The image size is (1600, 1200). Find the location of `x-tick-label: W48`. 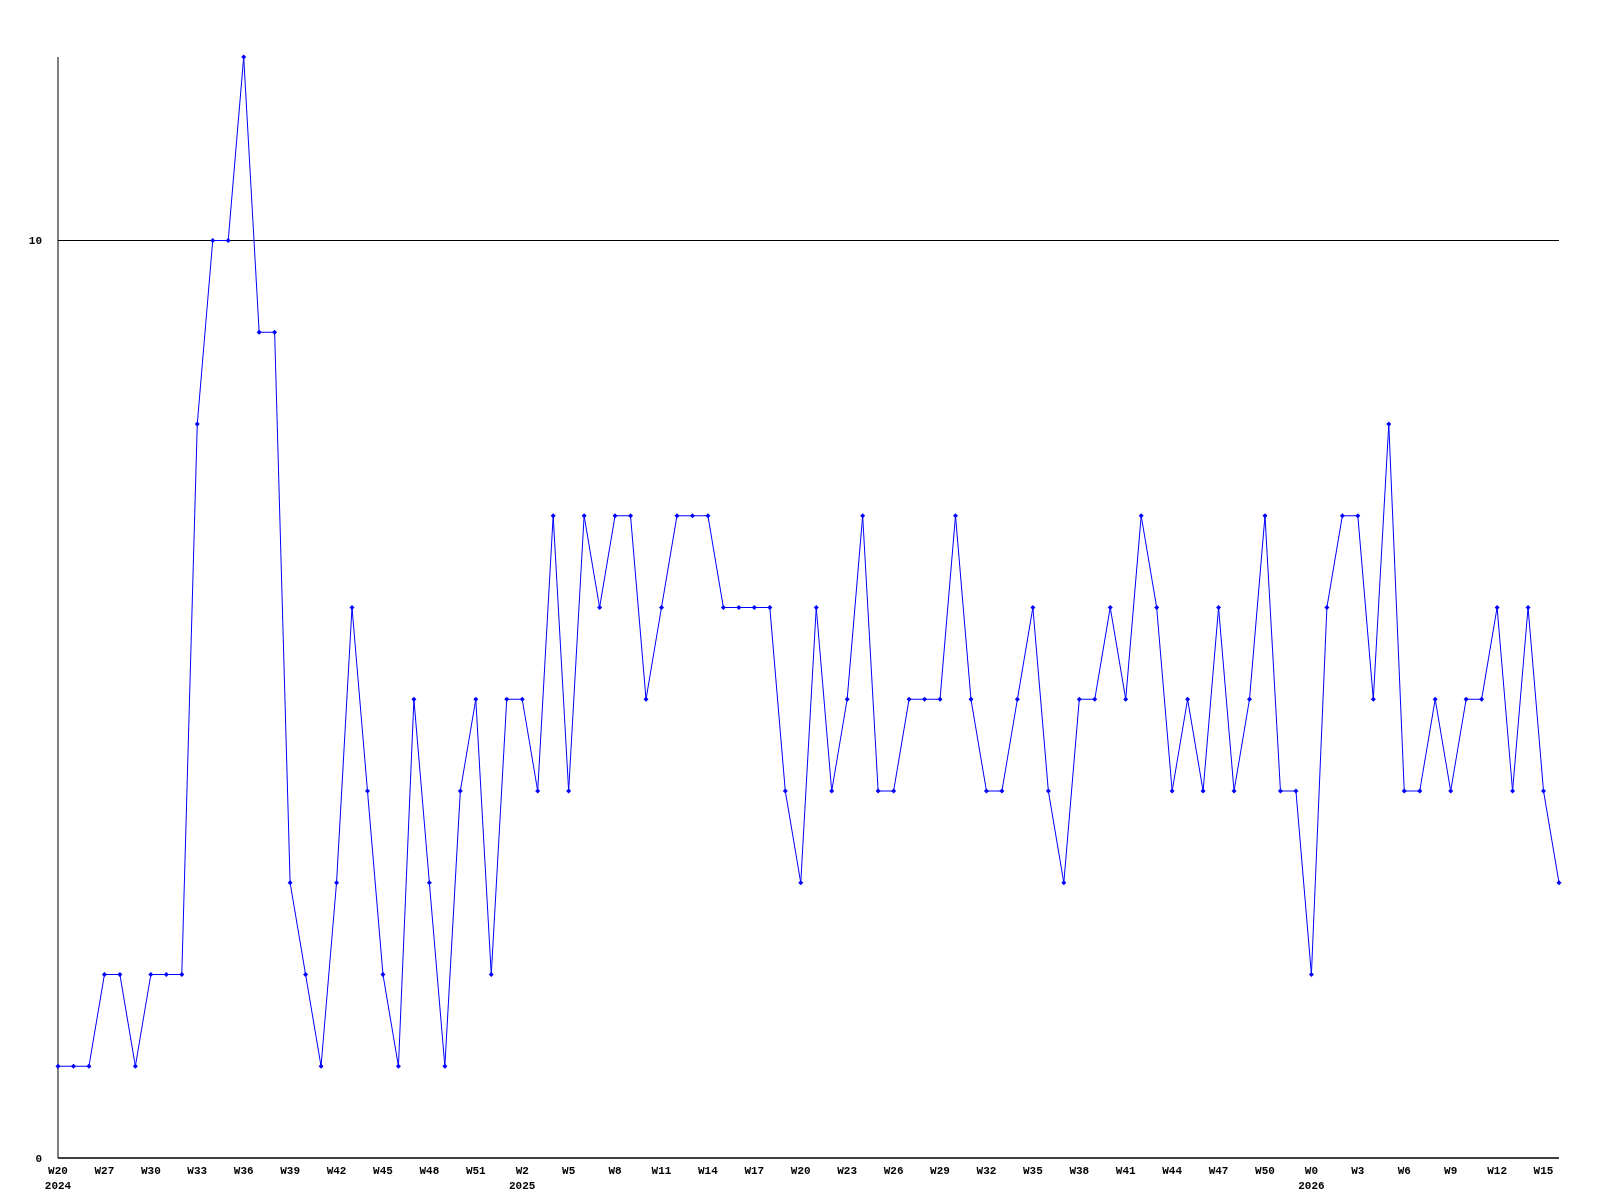

x-tick-label: W48 is located at coordinates (429, 1171).